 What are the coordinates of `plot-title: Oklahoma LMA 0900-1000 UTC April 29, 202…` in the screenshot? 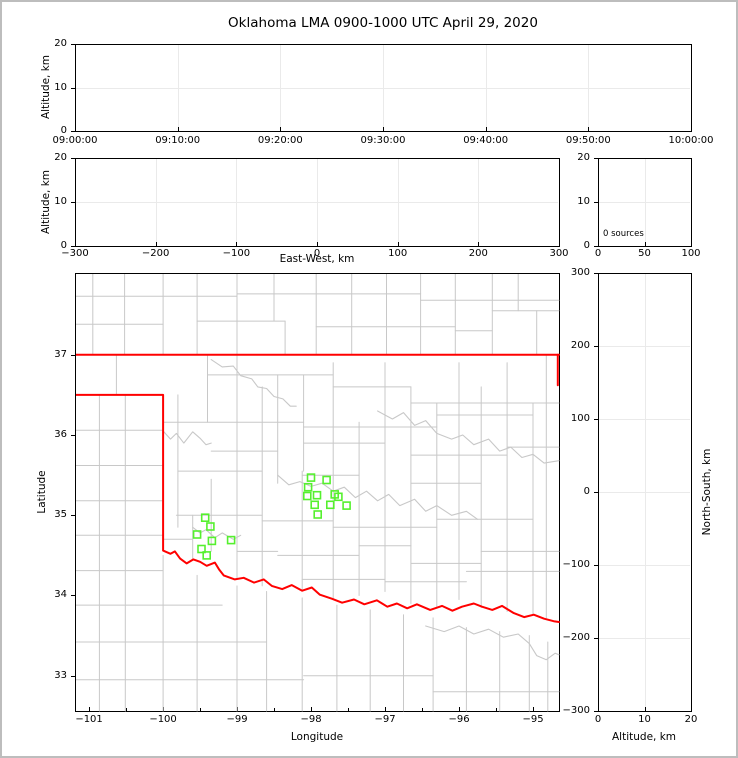 It's located at (383, 23).